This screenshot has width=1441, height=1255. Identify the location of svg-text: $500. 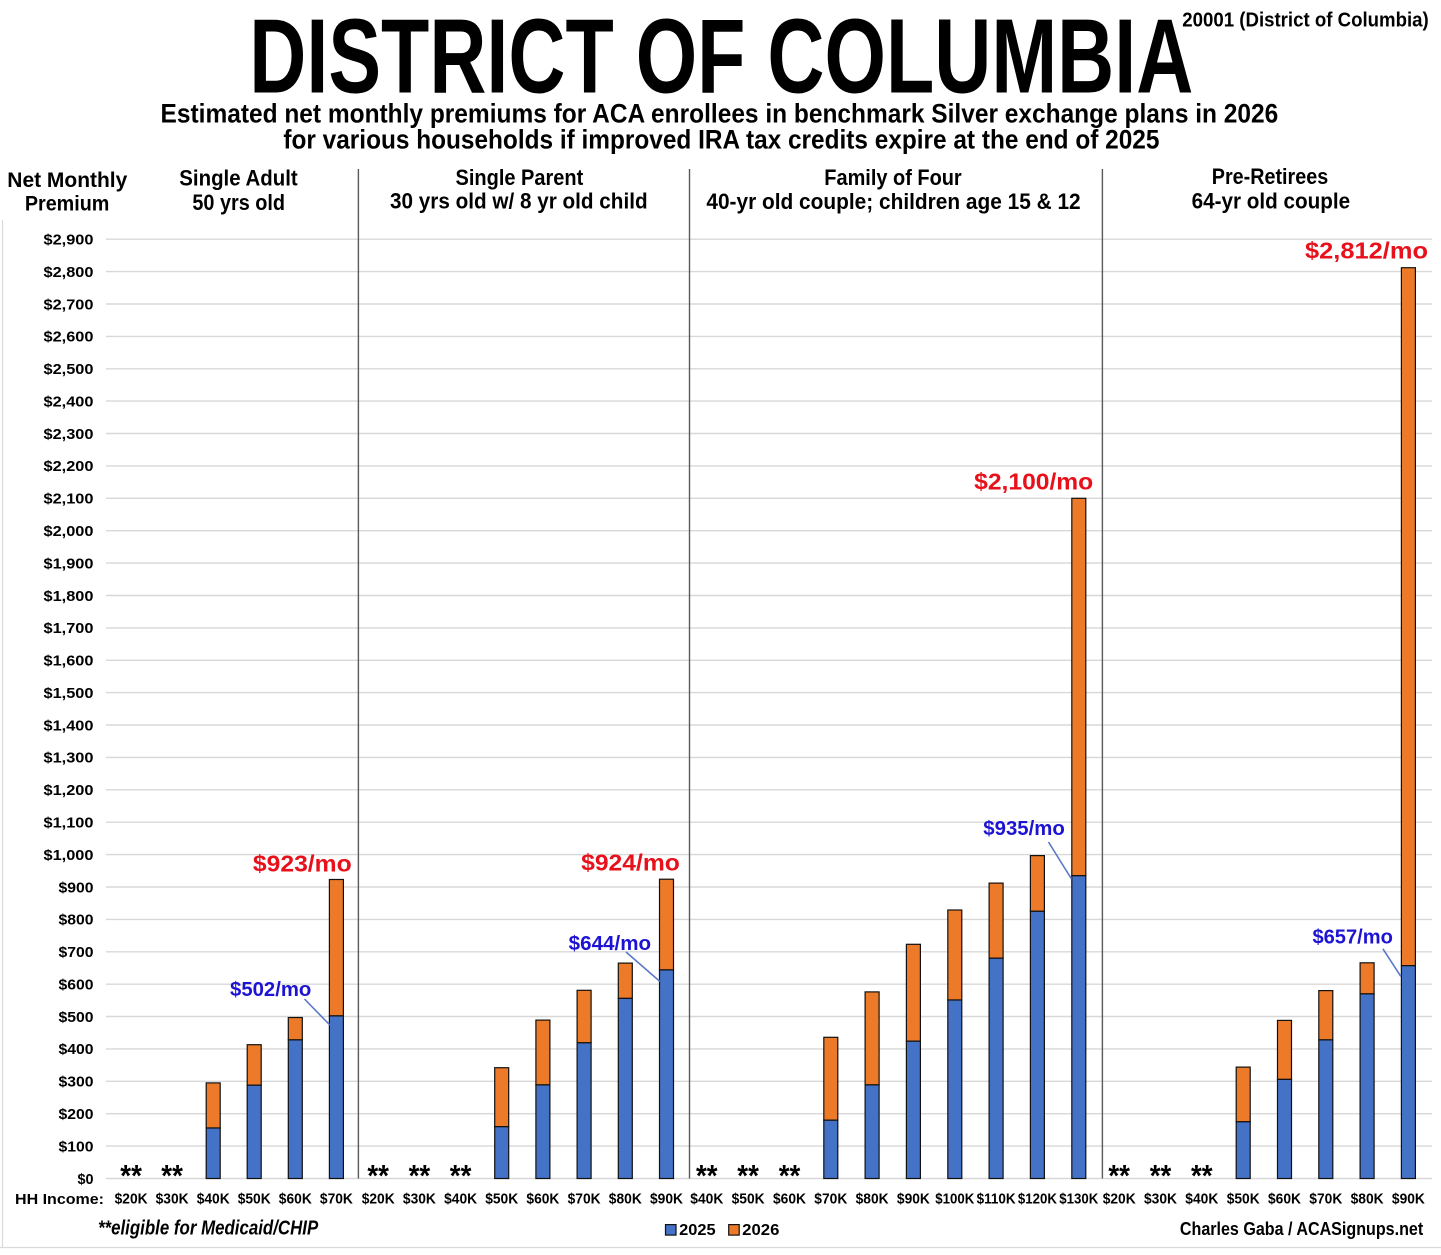
(76, 1017).